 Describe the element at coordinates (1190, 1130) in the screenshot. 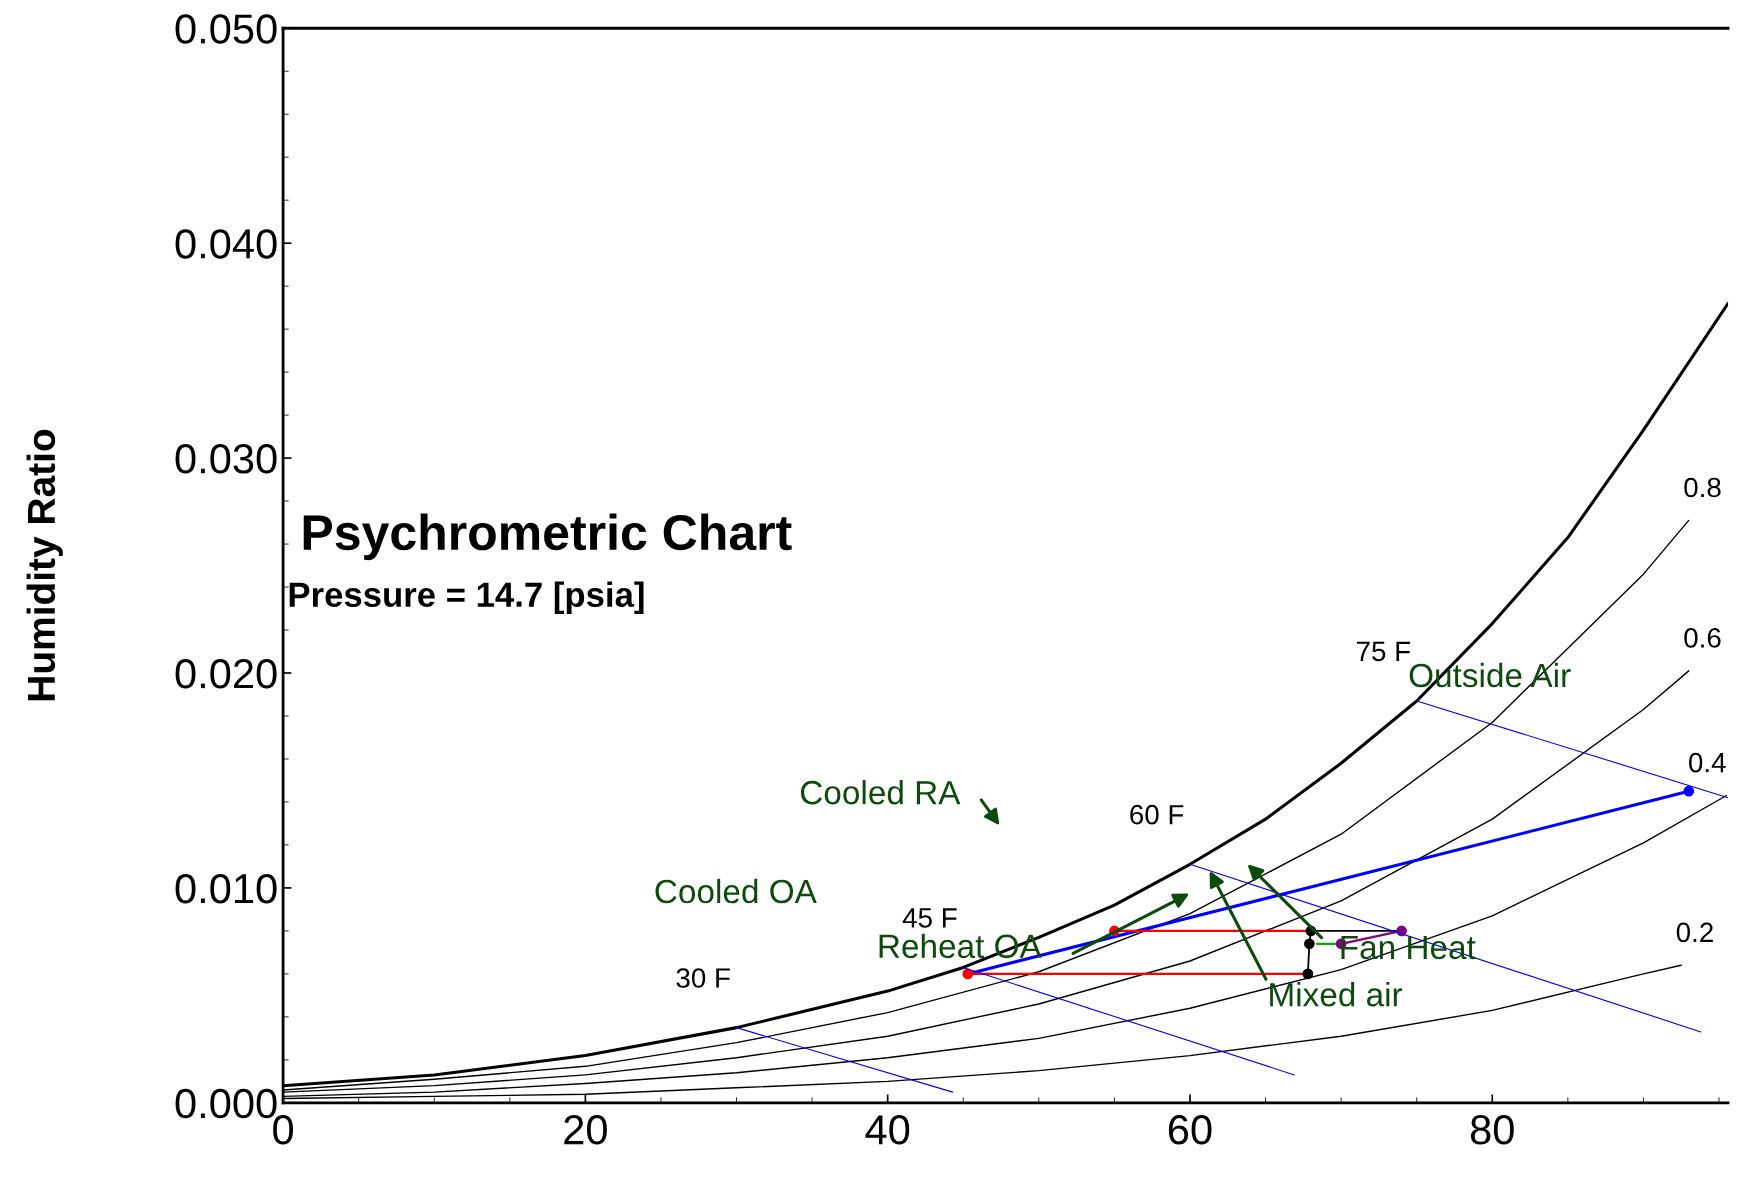

I see `x-tick-label: 60` at that location.